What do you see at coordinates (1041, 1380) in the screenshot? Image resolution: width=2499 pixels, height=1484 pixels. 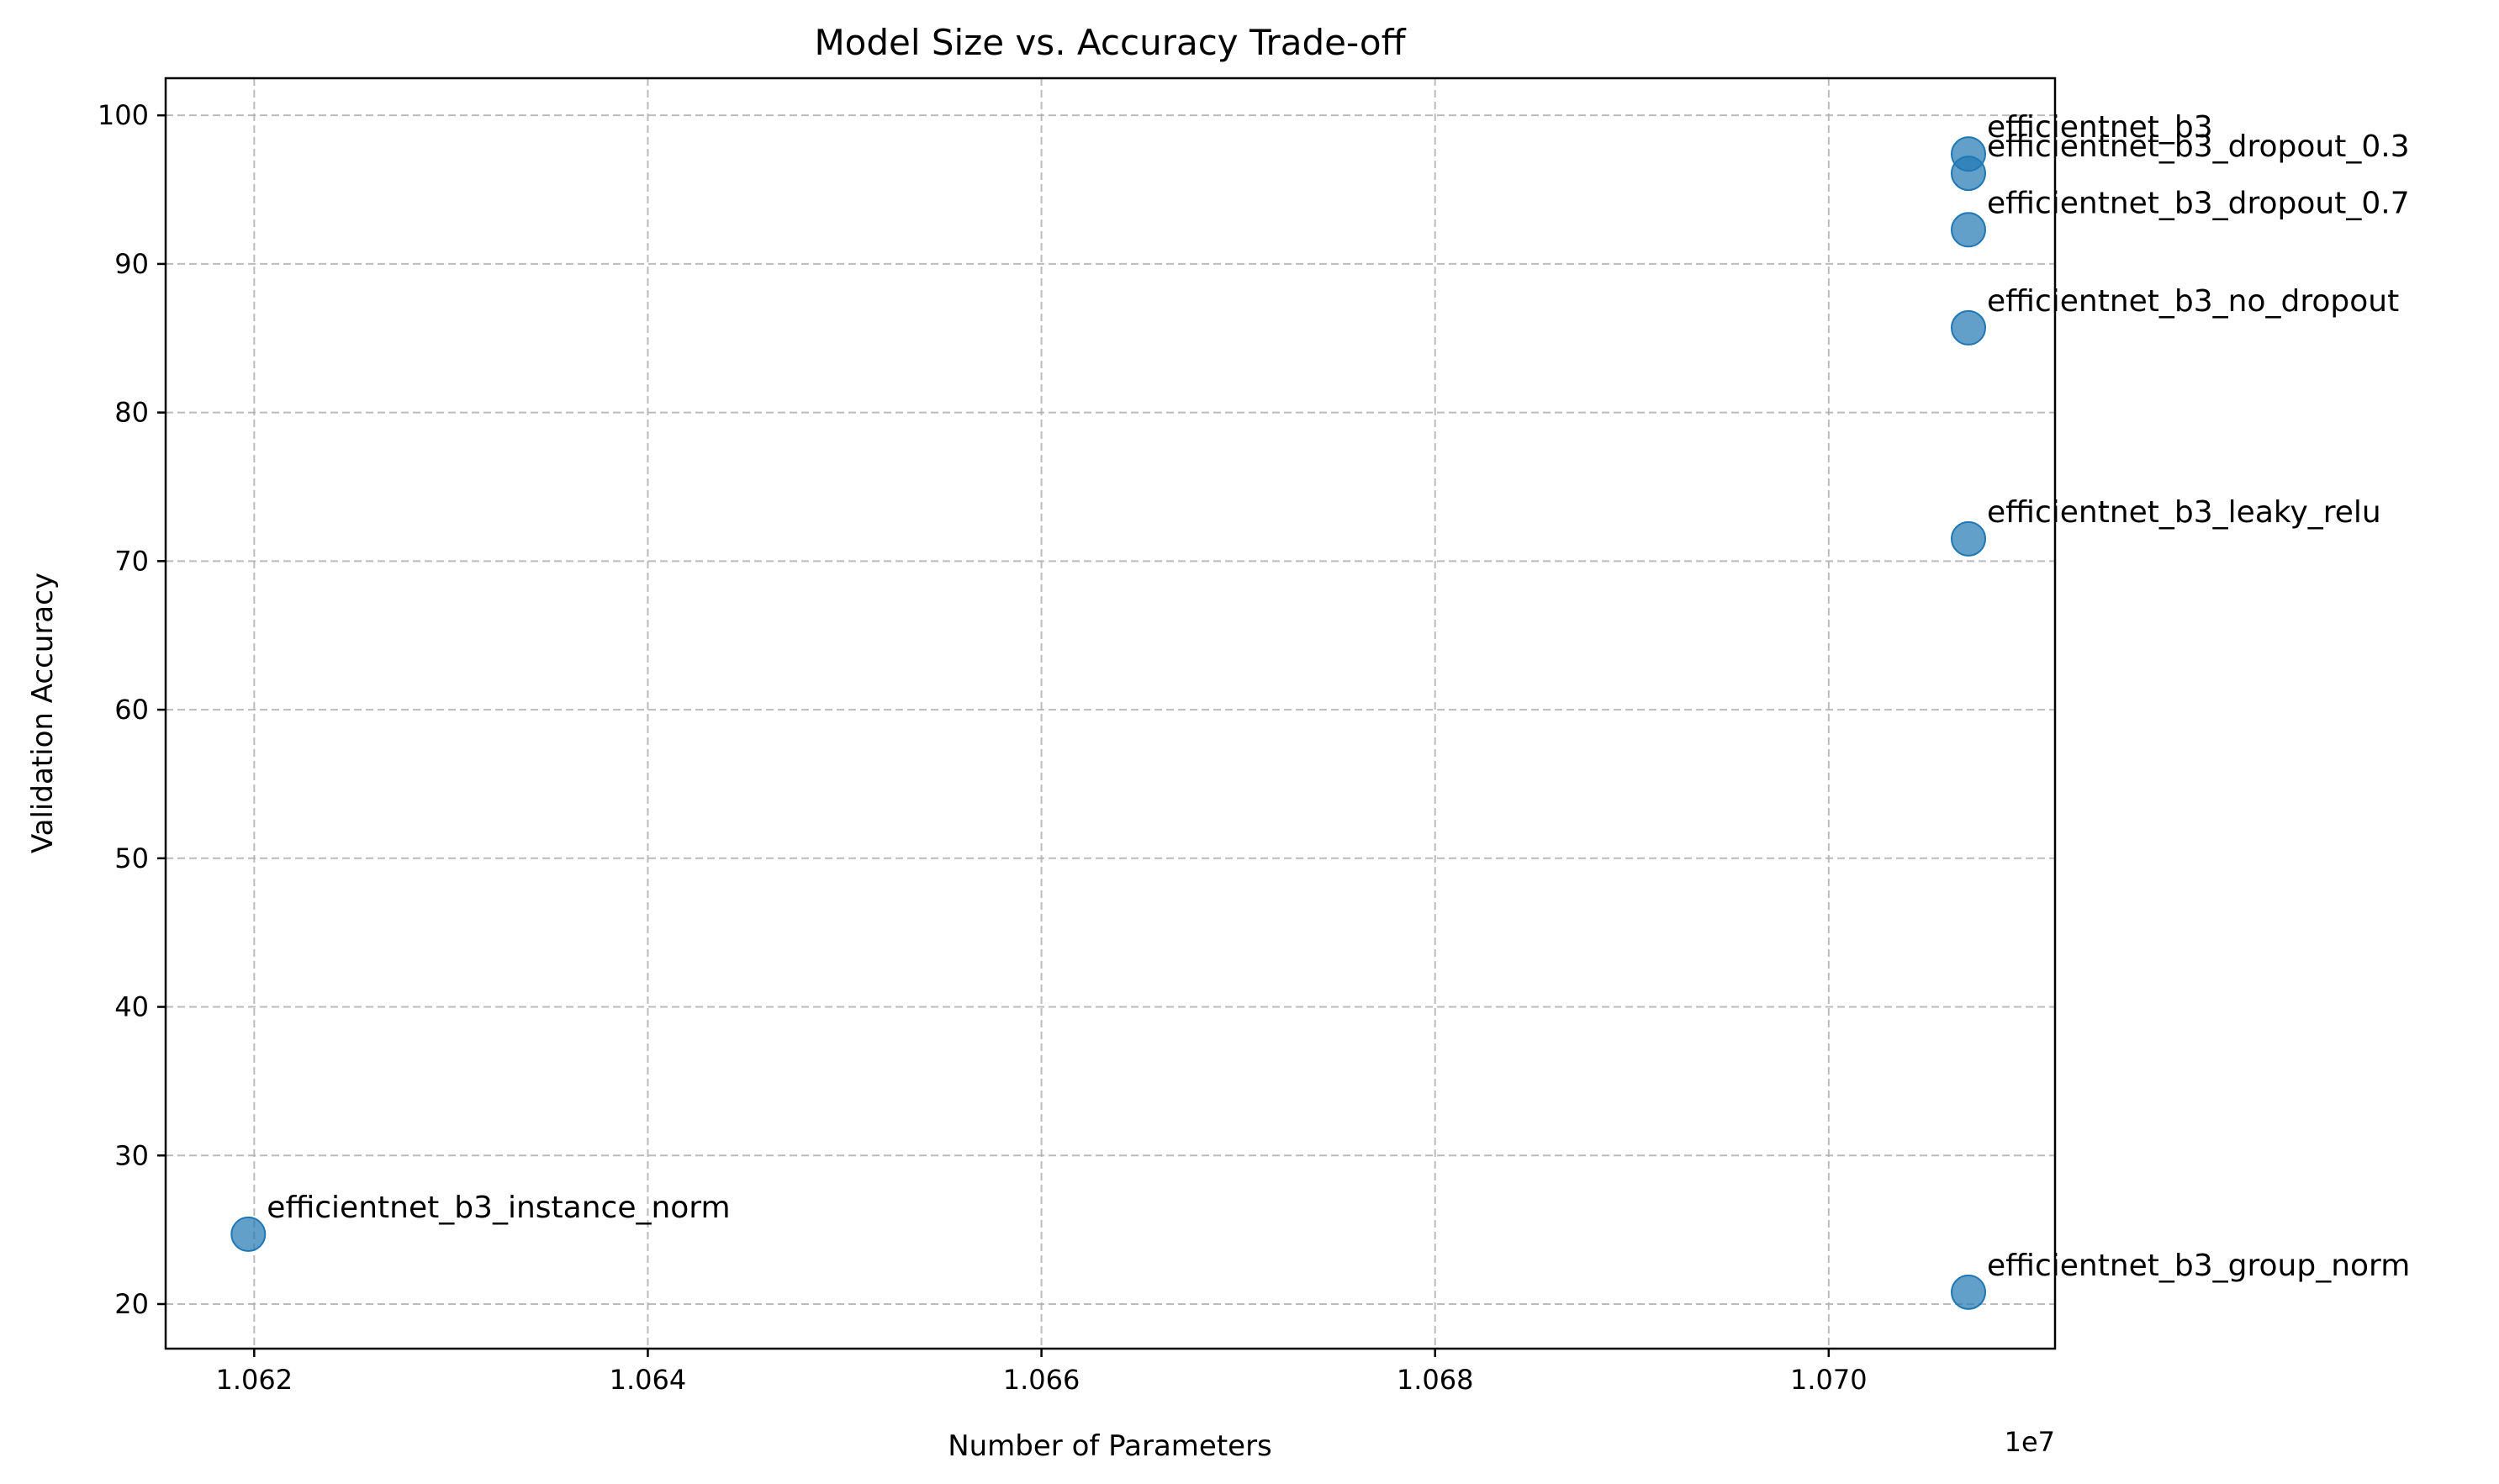 I see `x-tick-label: 1.066` at bounding box center [1041, 1380].